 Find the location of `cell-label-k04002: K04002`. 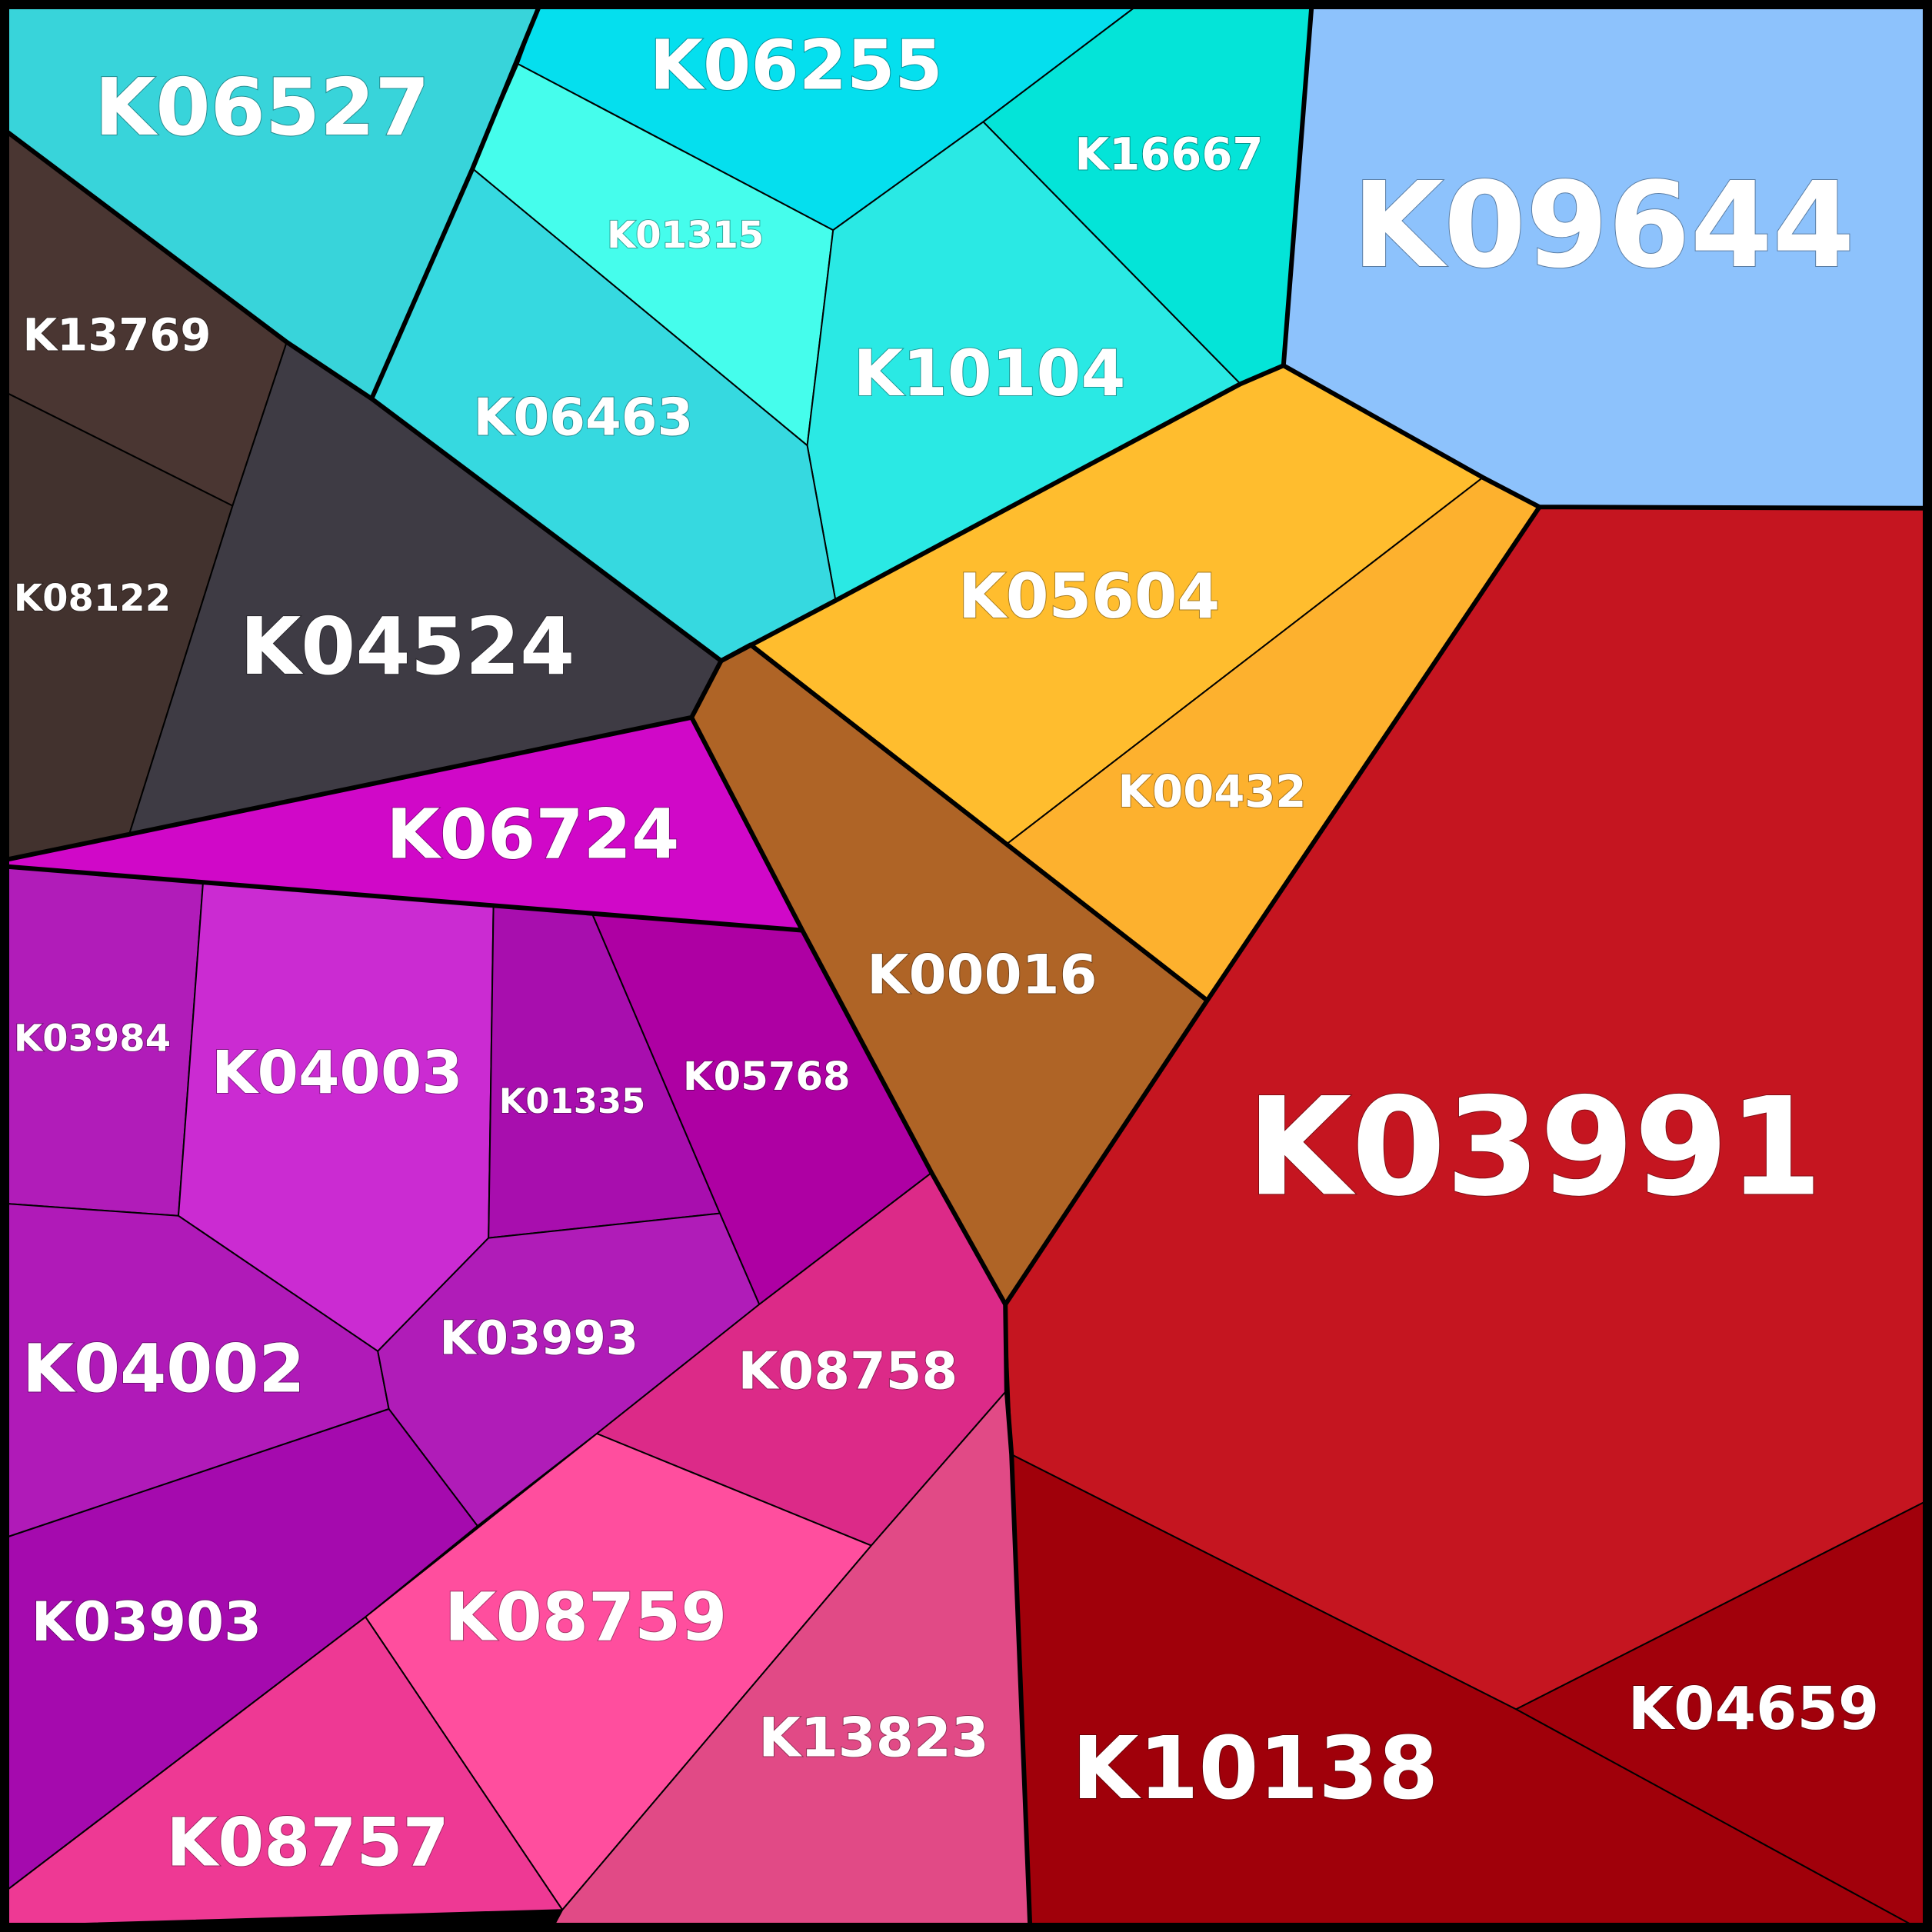

cell-label-k04002: K04002 is located at coordinates (163, 1369).